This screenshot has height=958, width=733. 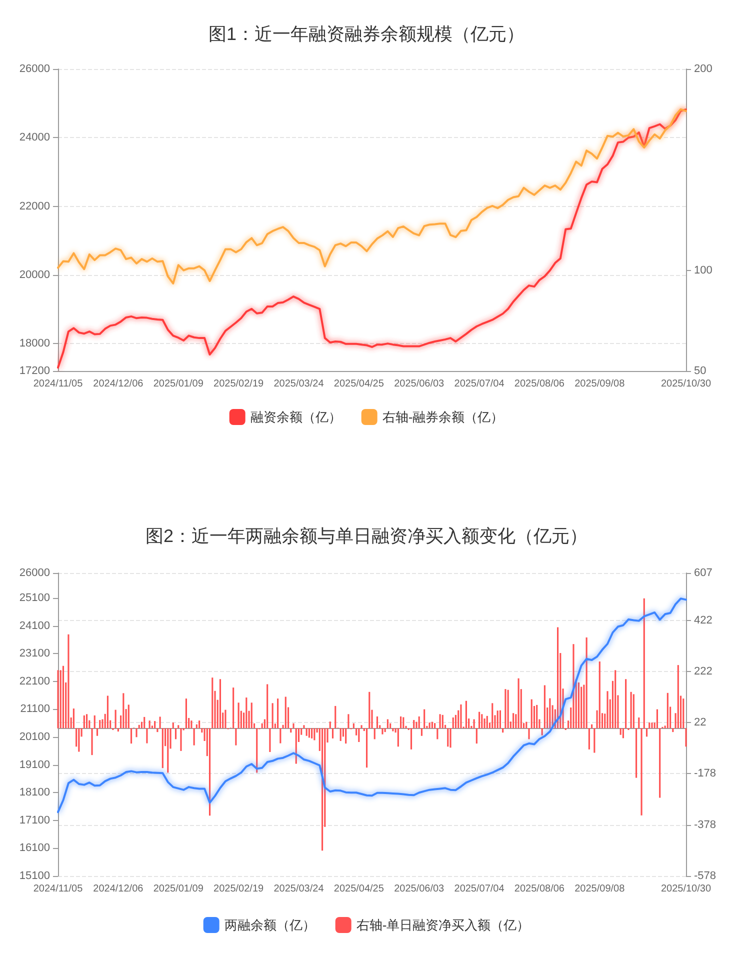 I want to click on y2-tick-label: 50, so click(x=700, y=371).